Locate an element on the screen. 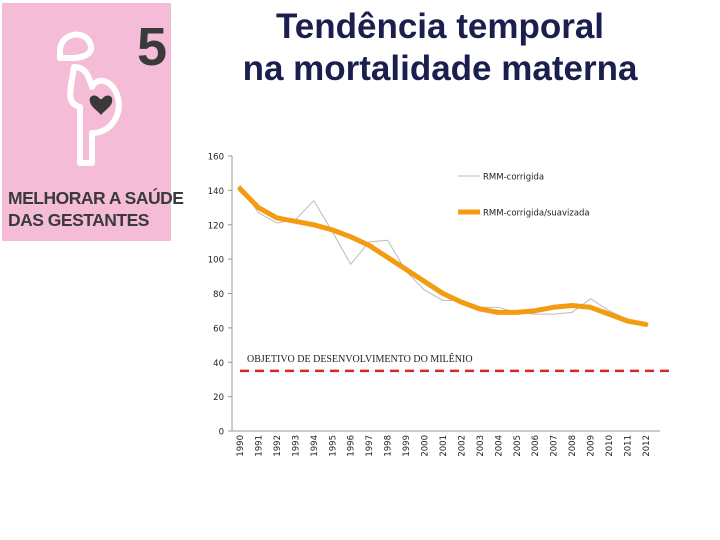 Image resolution: width=720 pixels, height=540 pixels. legend-label: RMM-corrigida/suavizada is located at coordinates (536, 214).